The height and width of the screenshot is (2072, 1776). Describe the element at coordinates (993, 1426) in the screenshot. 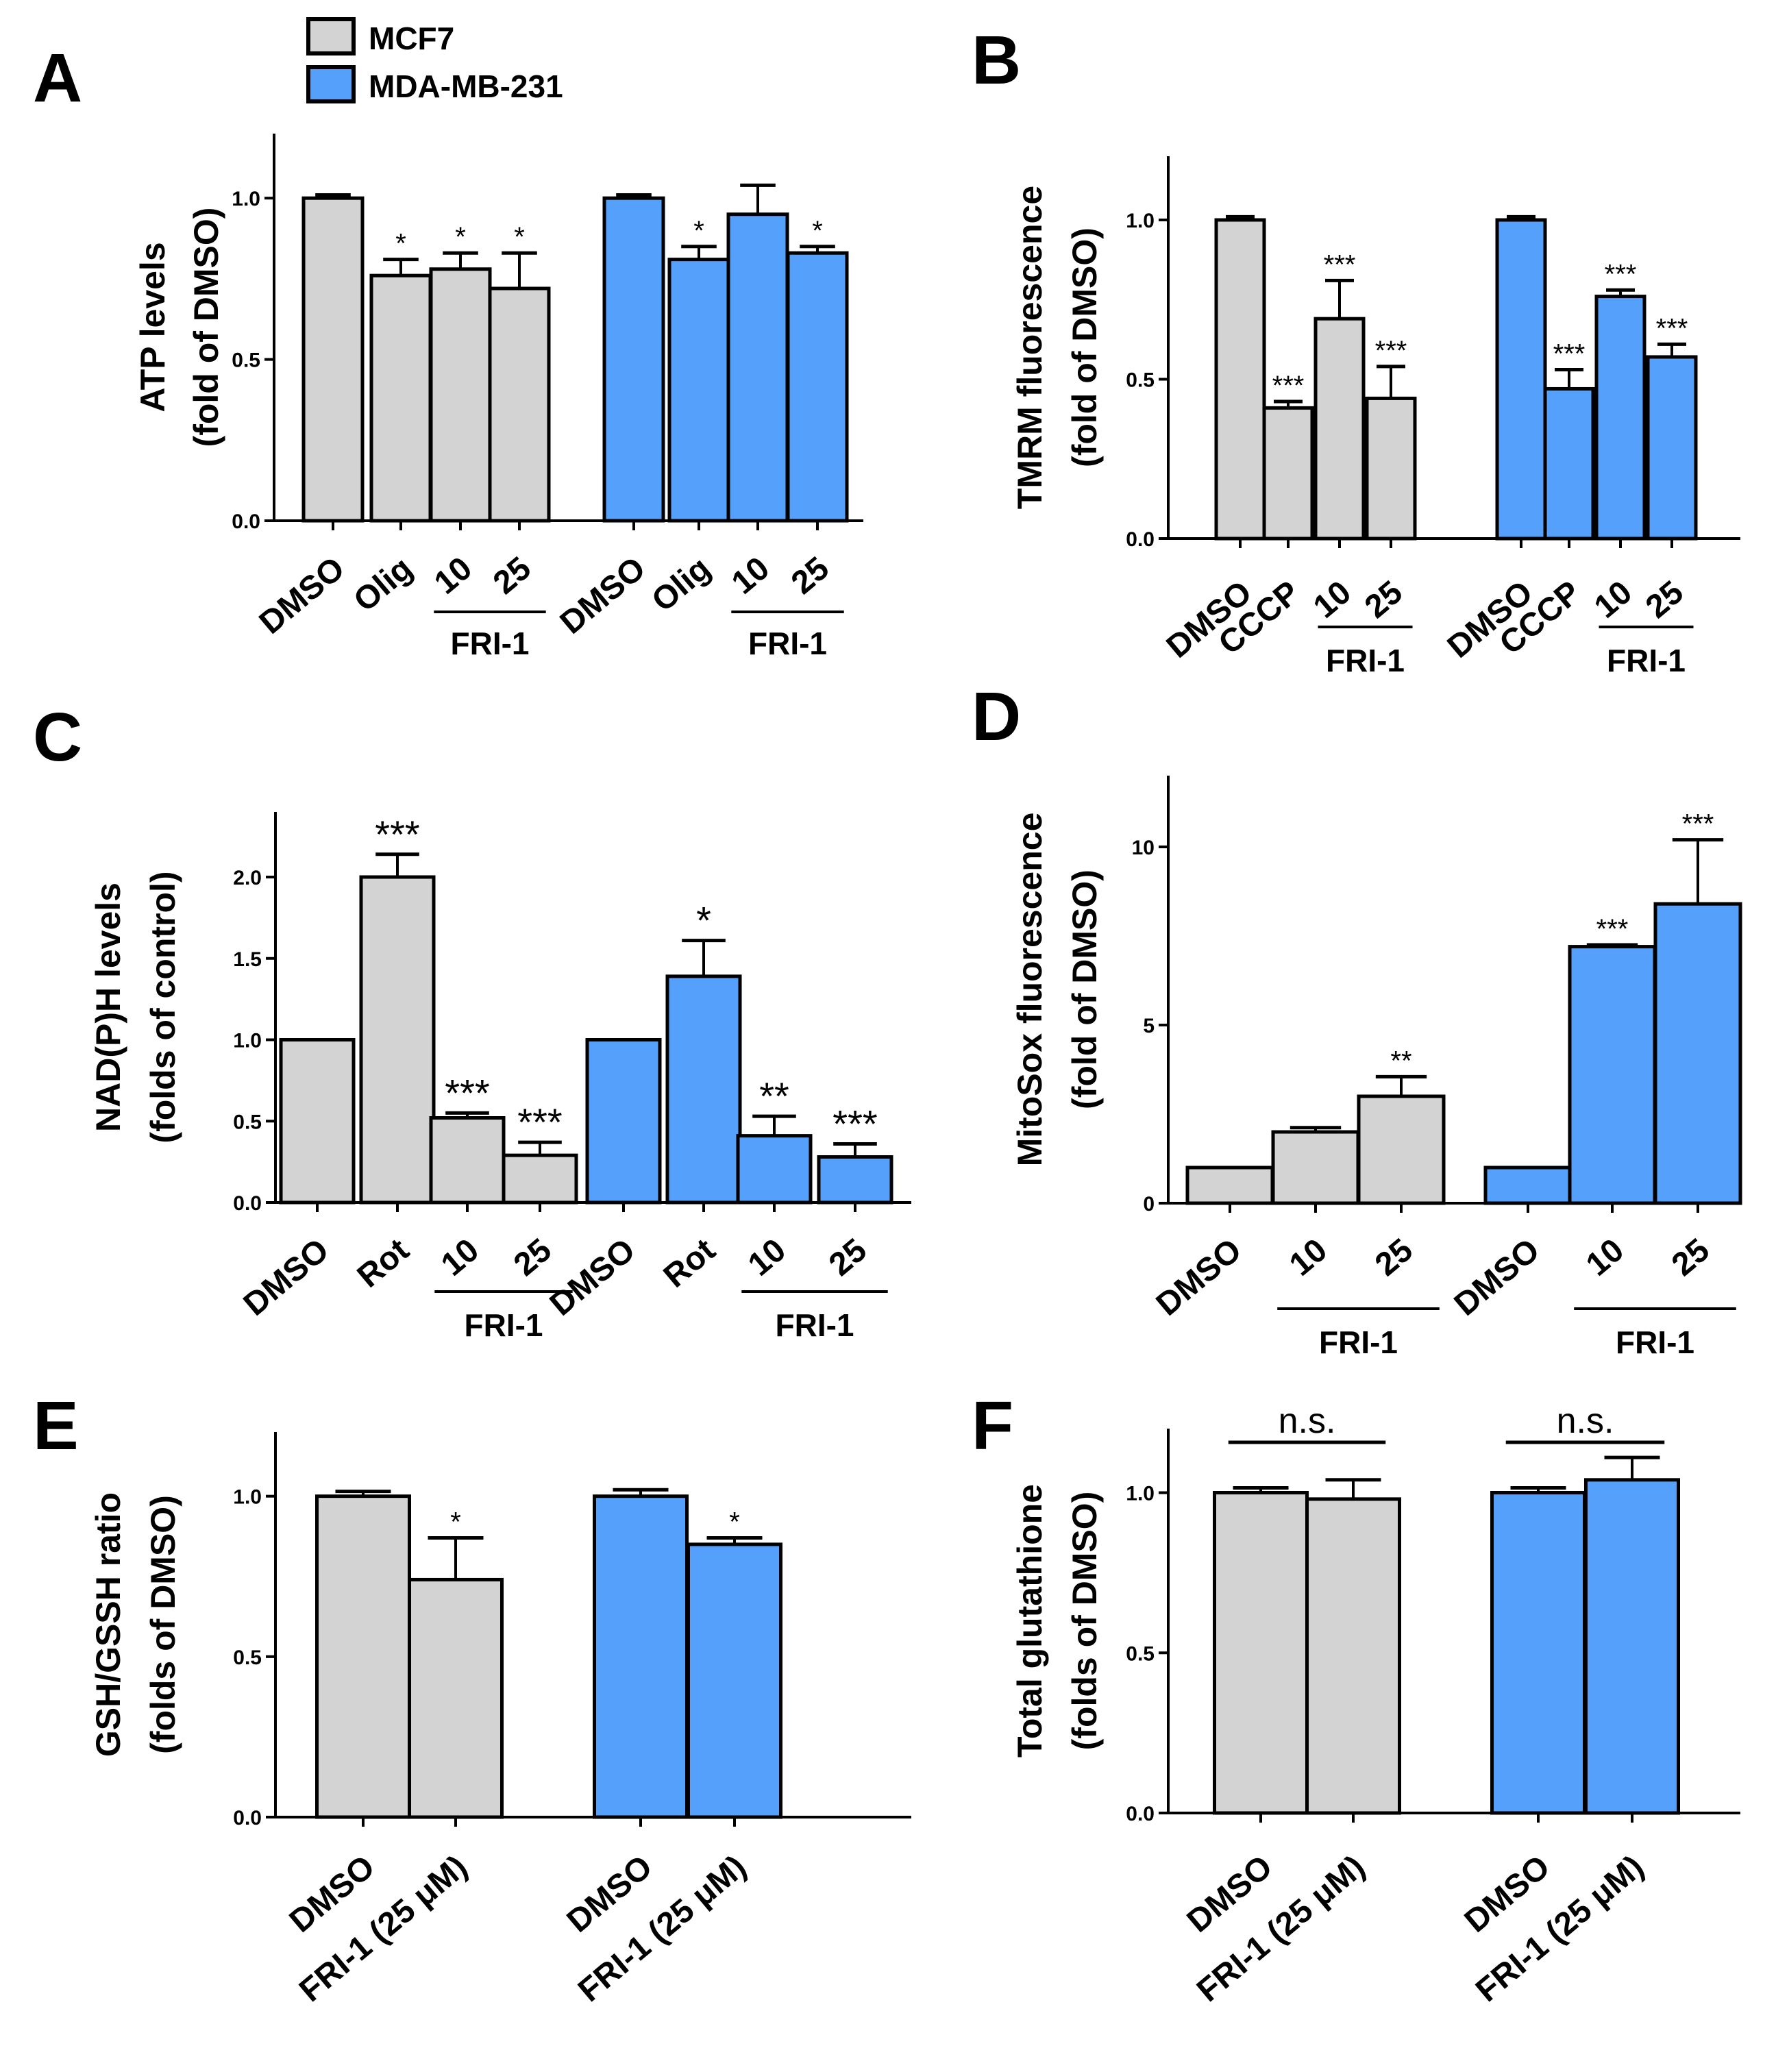

I see `panel-letter: F` at that location.